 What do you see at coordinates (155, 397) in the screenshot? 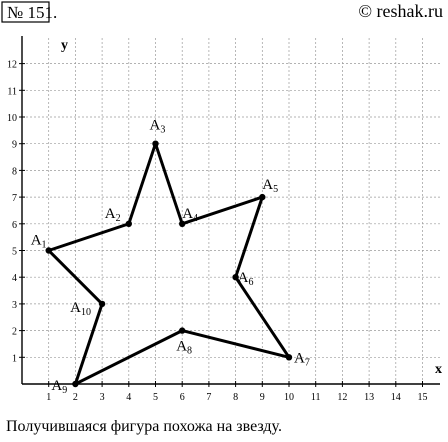
I see `x-tick-label: 5` at bounding box center [155, 397].